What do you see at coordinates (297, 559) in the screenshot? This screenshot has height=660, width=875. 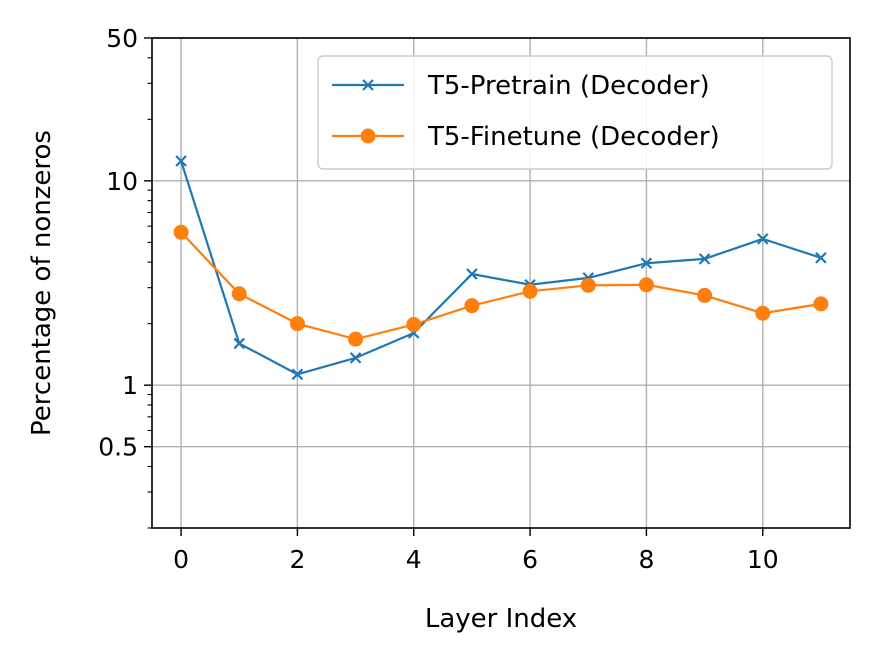 I see `x-tick-label: 2` at bounding box center [297, 559].